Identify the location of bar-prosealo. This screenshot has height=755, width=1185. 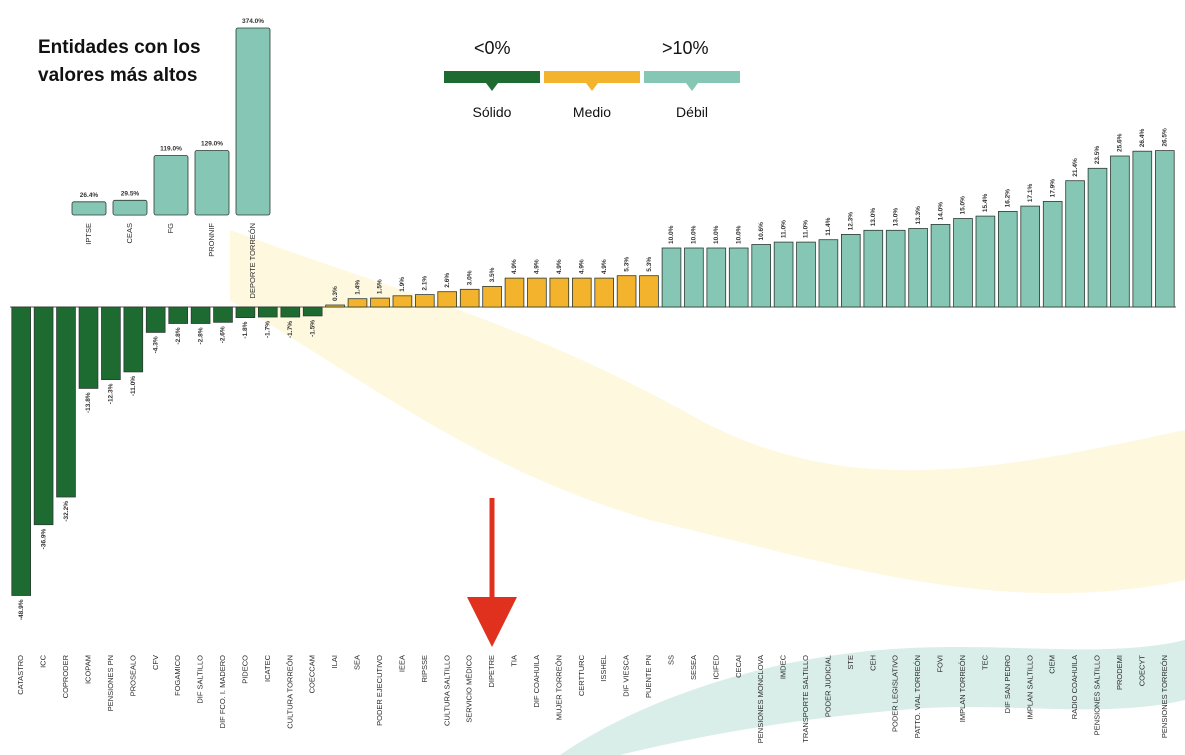
(133, 339).